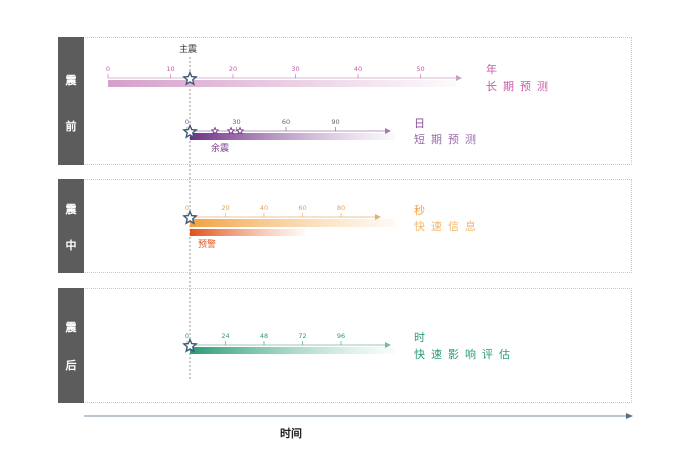 The width and height of the screenshot is (700, 457). Describe the element at coordinates (247, 232) in the screenshot. I see `warning-bar` at that location.